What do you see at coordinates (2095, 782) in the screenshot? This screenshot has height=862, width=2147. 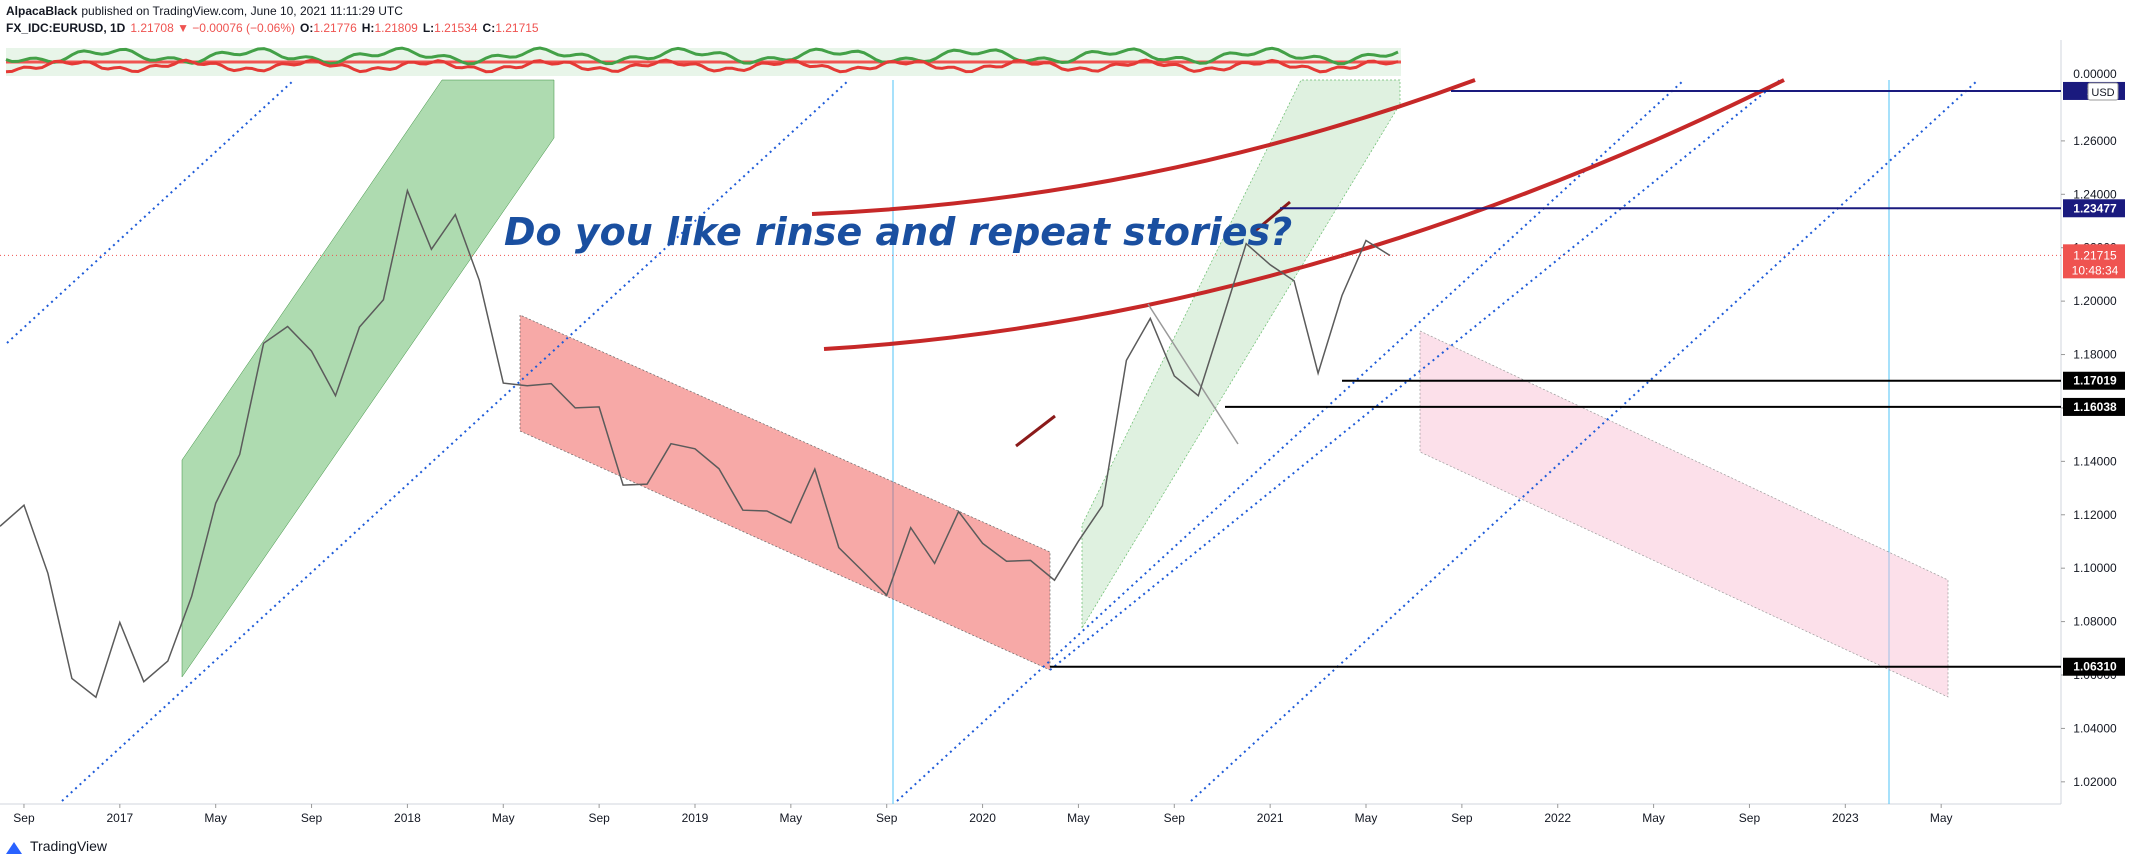 I see `y-tick-label: 1.02000` at bounding box center [2095, 782].